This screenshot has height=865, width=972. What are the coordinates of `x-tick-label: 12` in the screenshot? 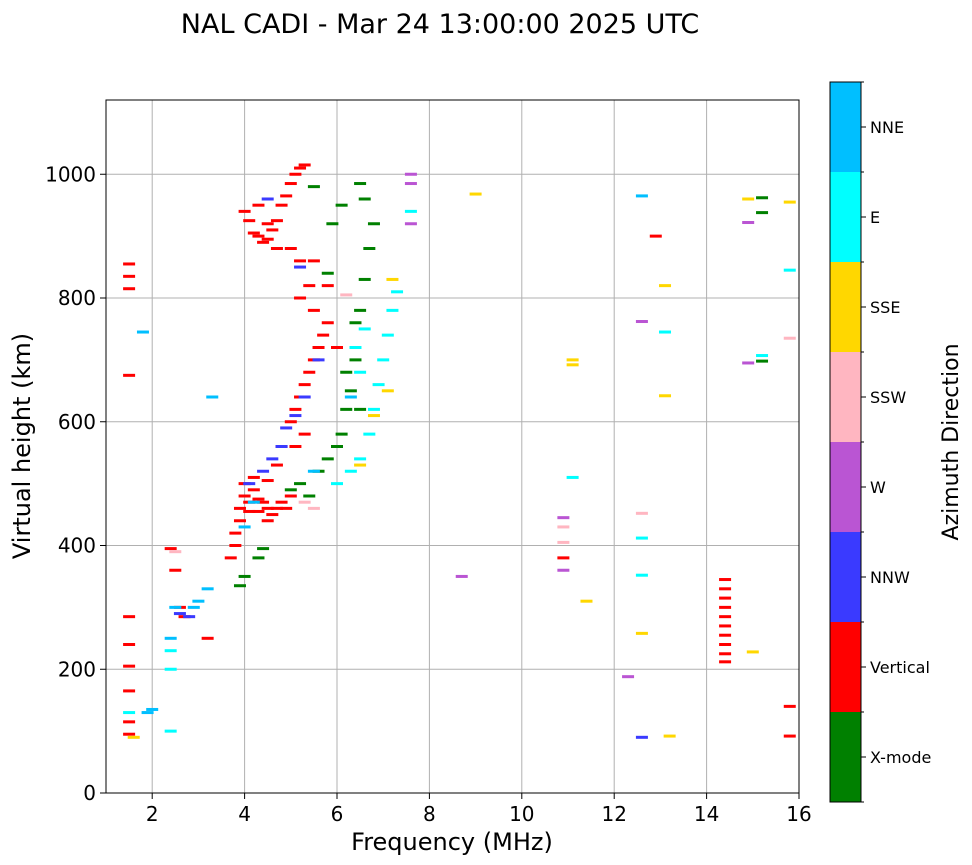 It's located at (613, 814).